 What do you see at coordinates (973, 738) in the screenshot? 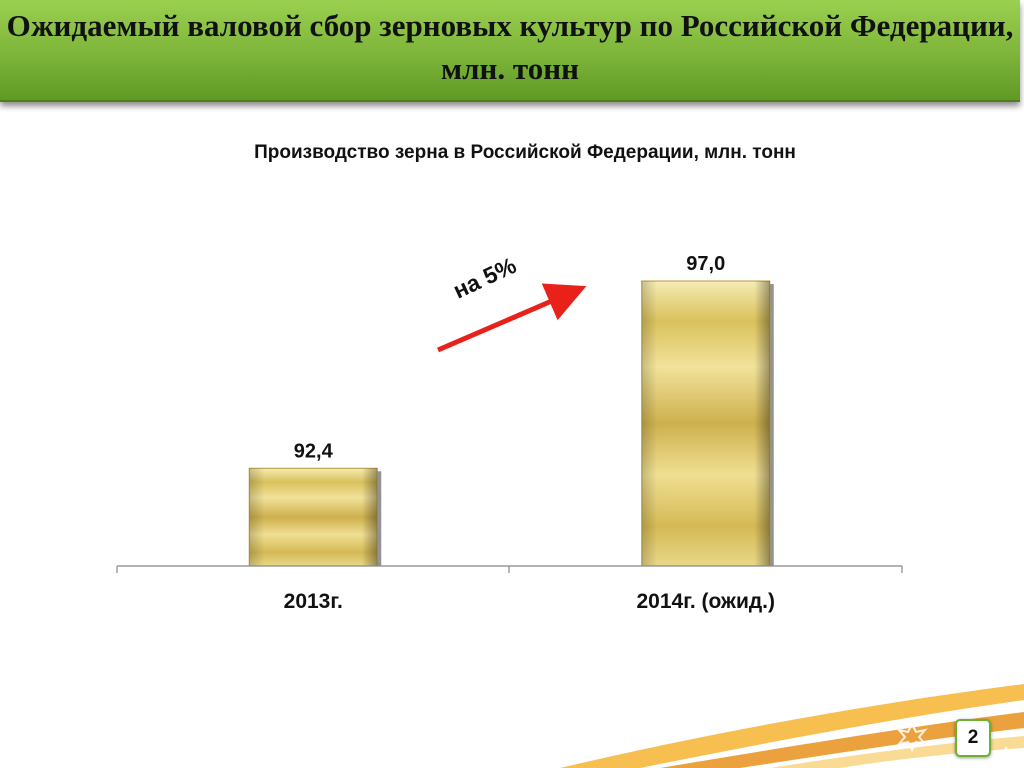
I see `page-number-badge: 2` at bounding box center [973, 738].